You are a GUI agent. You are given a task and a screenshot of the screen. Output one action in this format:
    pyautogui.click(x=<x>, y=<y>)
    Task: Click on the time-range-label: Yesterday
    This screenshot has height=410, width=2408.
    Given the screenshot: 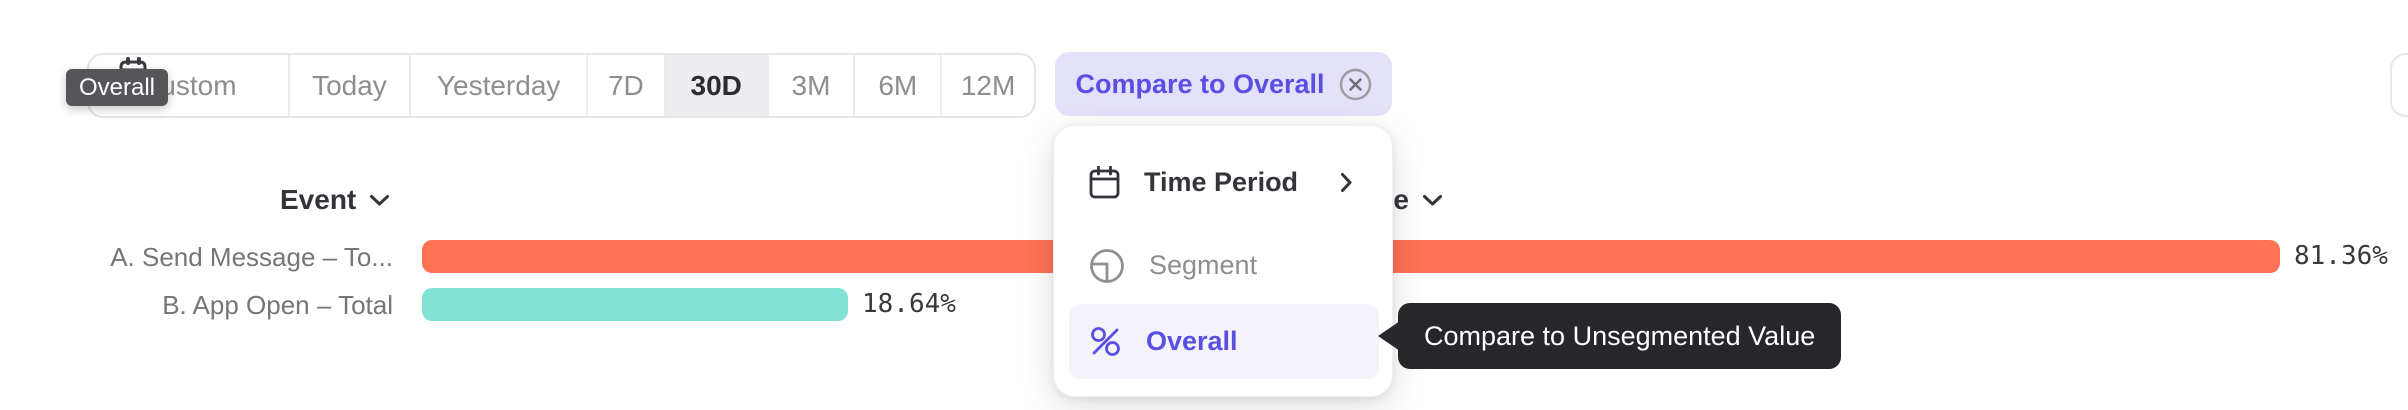 What is the action you would take?
    pyautogui.click(x=498, y=85)
    